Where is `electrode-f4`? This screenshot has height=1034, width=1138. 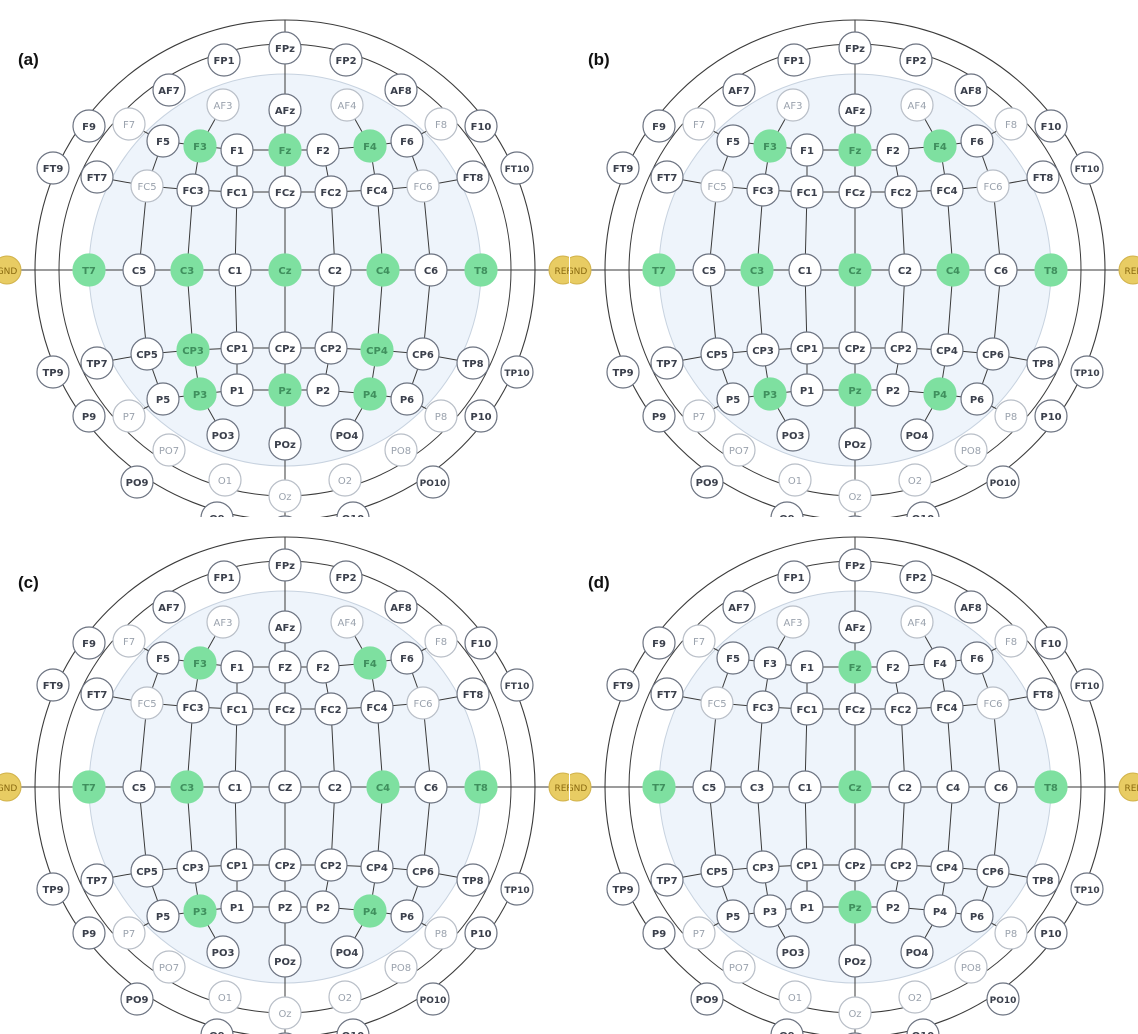 electrode-f4 is located at coordinates (940, 663).